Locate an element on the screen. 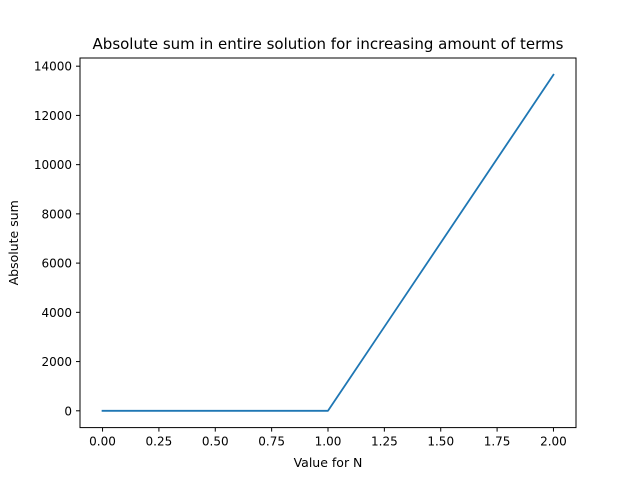 Image resolution: width=640 pixels, height=484 pixels. x-tick-label: 1.00 is located at coordinates (328, 442).